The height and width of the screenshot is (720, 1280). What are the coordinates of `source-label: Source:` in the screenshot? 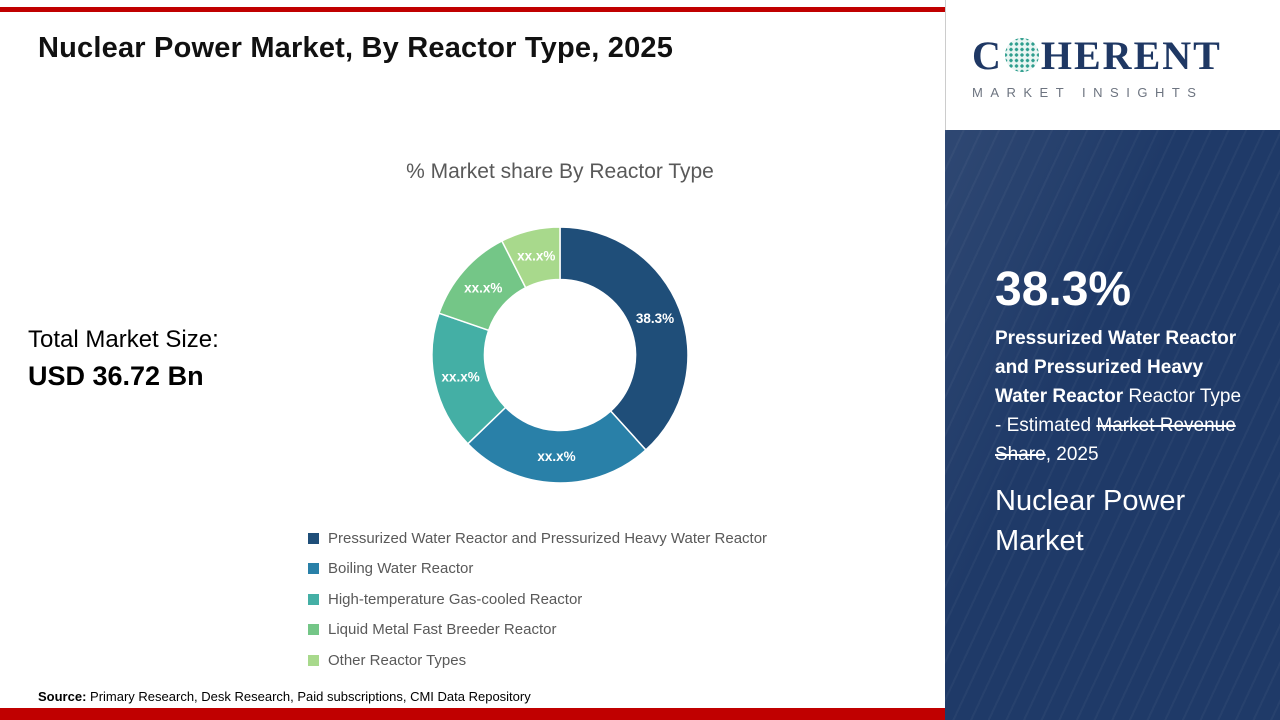 It's located at (62, 696).